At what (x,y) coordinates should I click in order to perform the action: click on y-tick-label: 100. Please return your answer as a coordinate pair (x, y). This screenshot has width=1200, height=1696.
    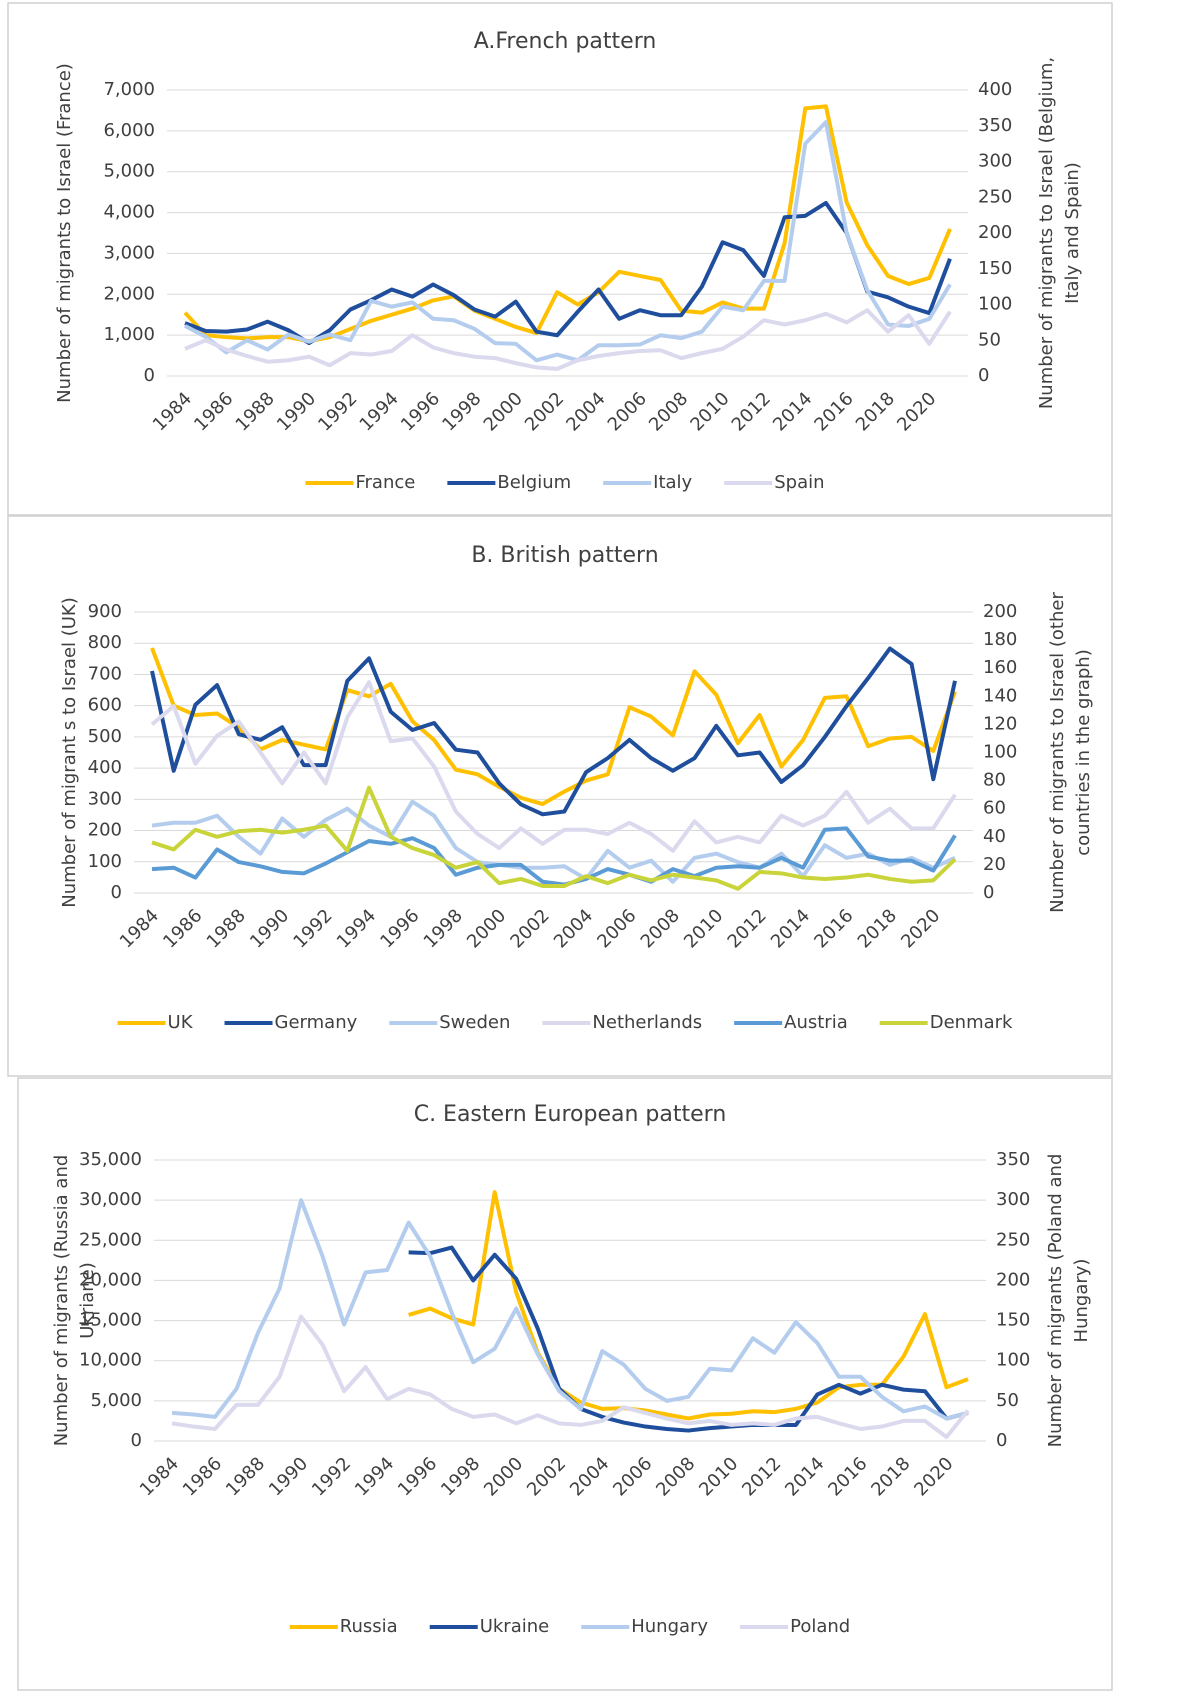
    Looking at the image, I should click on (105, 861).